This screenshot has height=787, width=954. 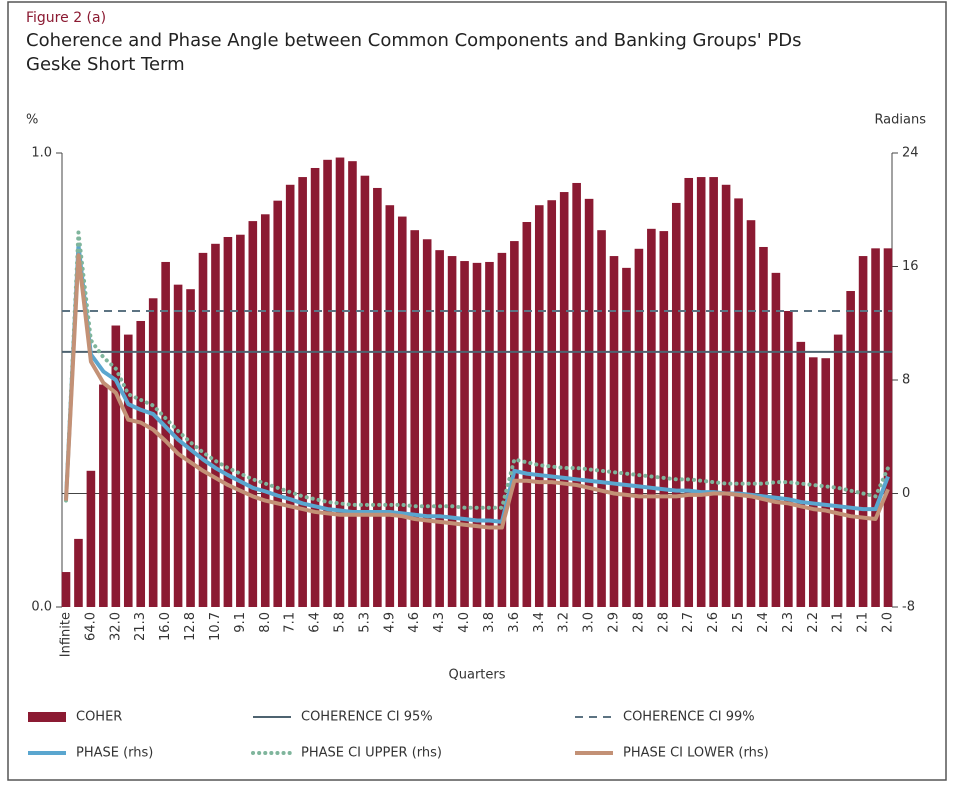 I want to click on x-tick-label: Infinite, so click(x=66, y=634).